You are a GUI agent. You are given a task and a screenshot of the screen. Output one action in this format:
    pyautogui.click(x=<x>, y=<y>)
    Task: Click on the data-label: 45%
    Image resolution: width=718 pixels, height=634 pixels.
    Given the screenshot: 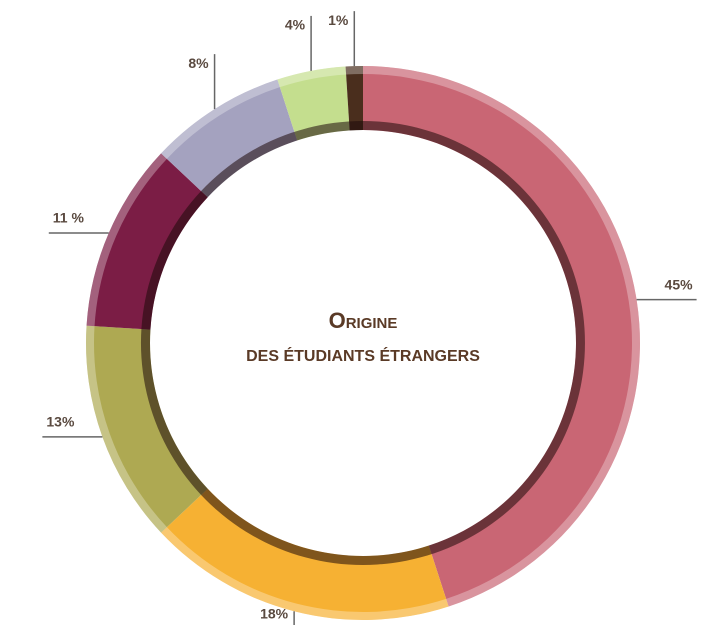 What is the action you would take?
    pyautogui.click(x=679, y=284)
    